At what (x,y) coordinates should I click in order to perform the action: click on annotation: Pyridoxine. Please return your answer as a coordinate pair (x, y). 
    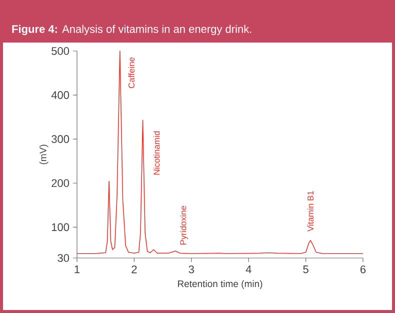
    Looking at the image, I should click on (184, 225).